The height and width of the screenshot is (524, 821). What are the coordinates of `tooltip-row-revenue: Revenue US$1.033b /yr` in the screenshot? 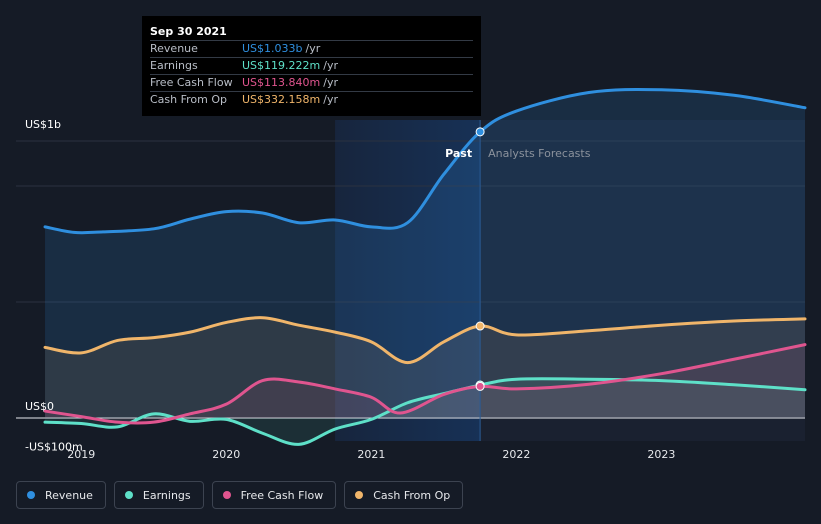 It's located at (311, 48).